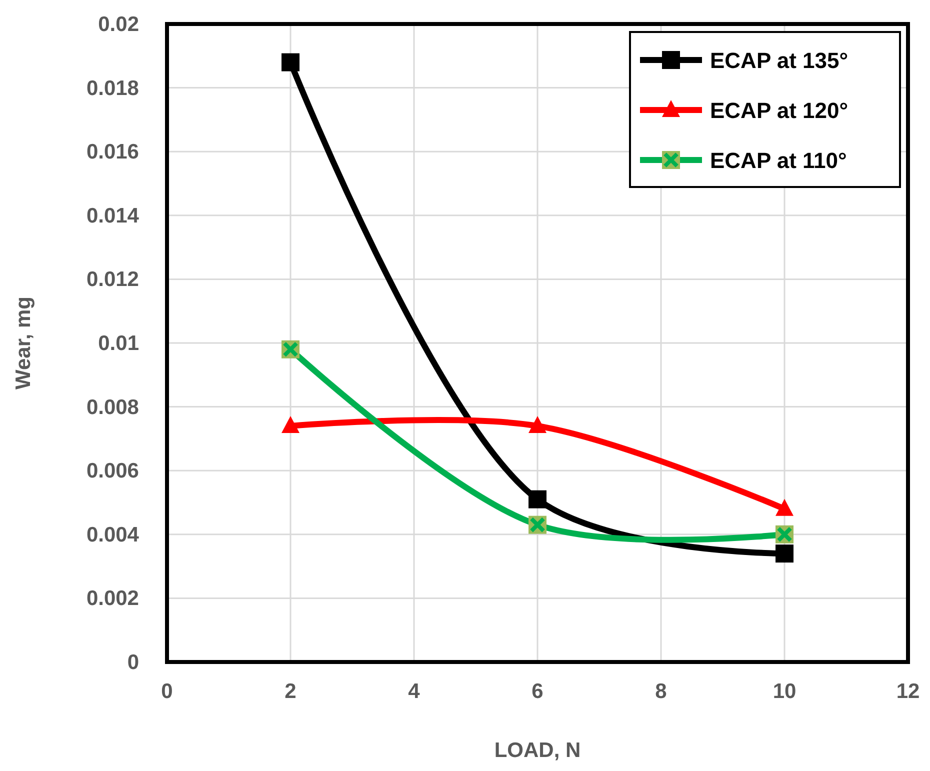 Image resolution: width=930 pixels, height=771 pixels. What do you see at coordinates (113, 88) in the screenshot?
I see `y-tick-label: 0.018` at bounding box center [113, 88].